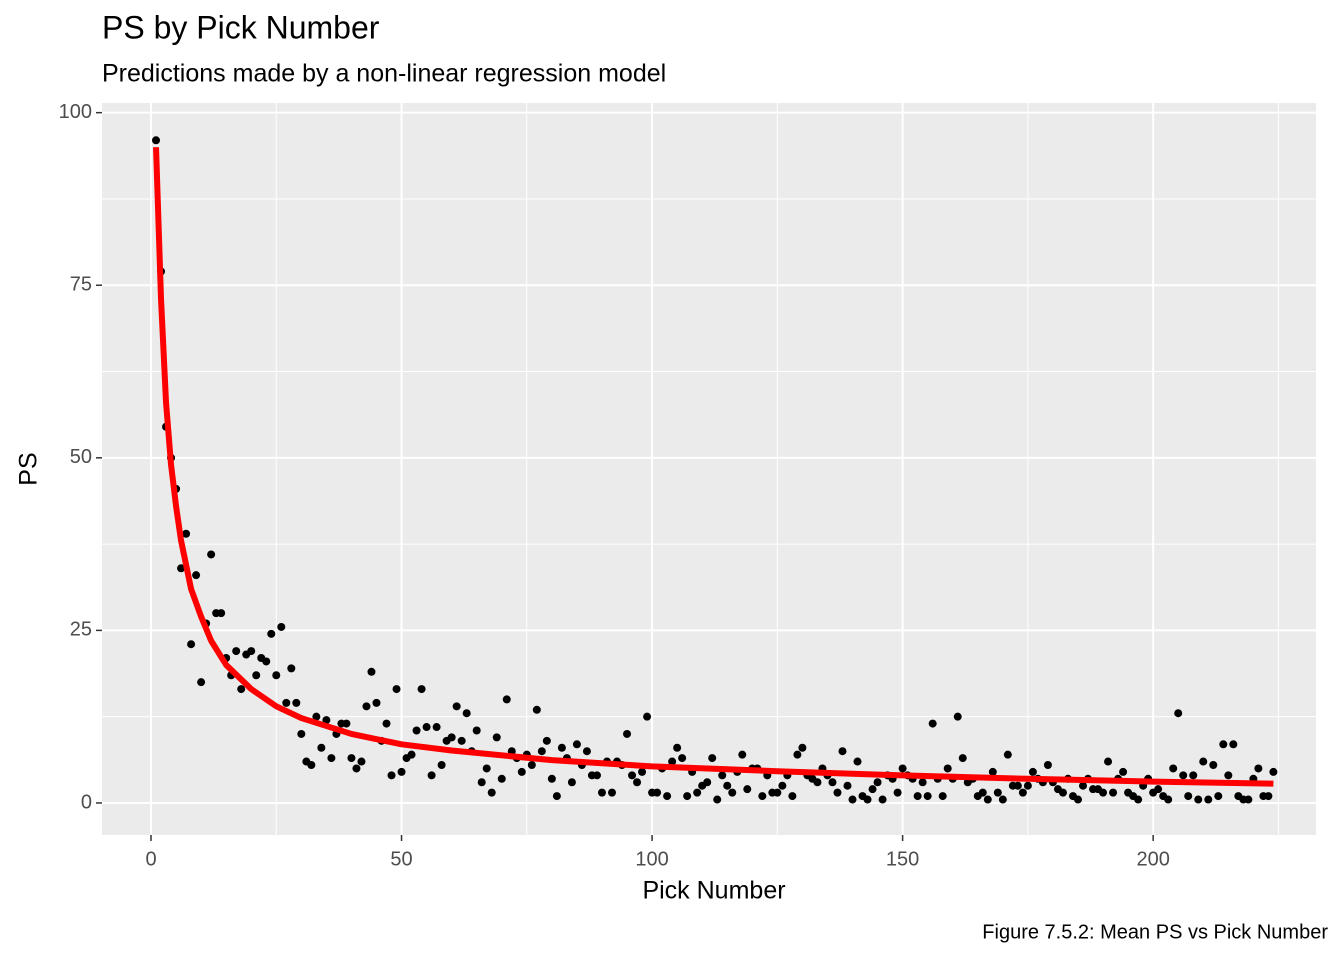 This screenshot has width=1344, height=960. What do you see at coordinates (81, 457) in the screenshot?
I see `y-tick-label: 50` at bounding box center [81, 457].